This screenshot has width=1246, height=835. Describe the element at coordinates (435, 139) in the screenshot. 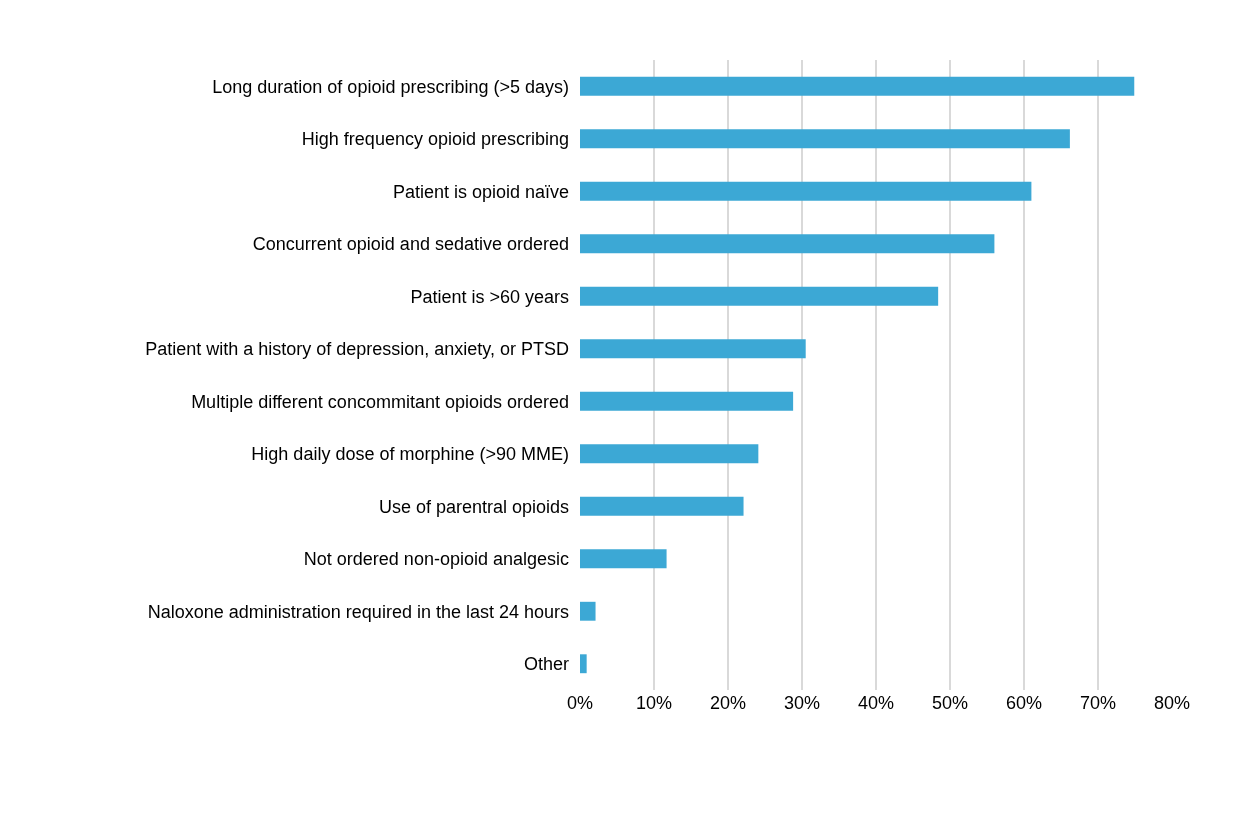

I see `y-tick-label: High frequency opioid prescribing` at that location.